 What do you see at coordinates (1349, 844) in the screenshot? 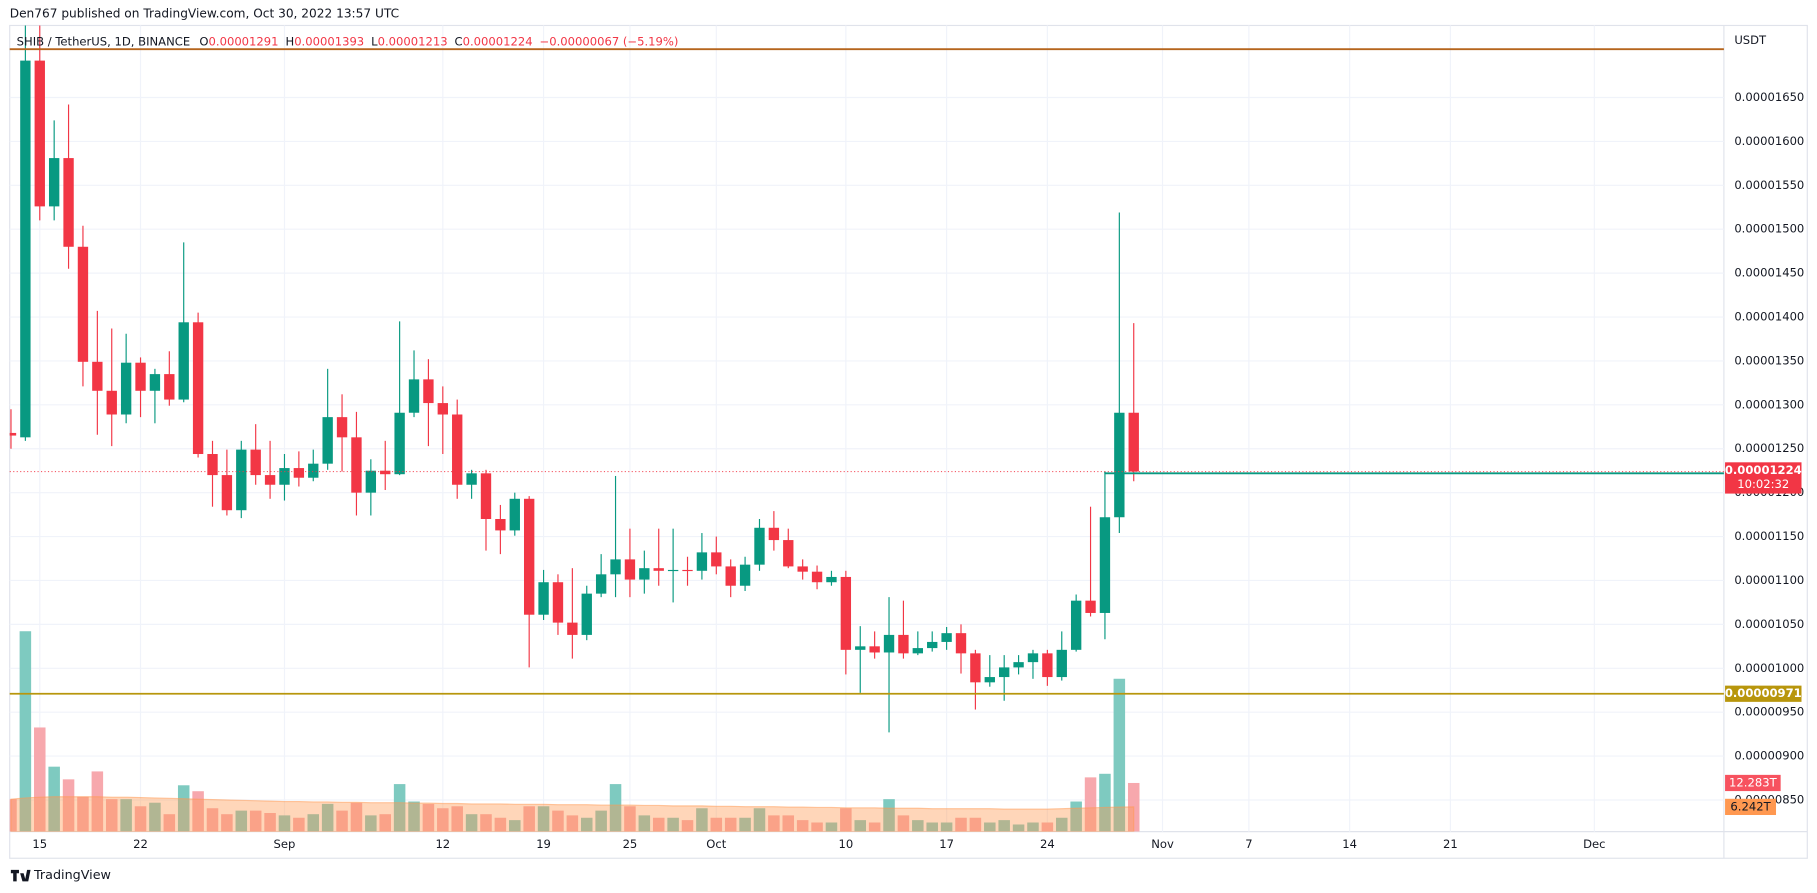
I see `x-tick-label: 14` at bounding box center [1349, 844].